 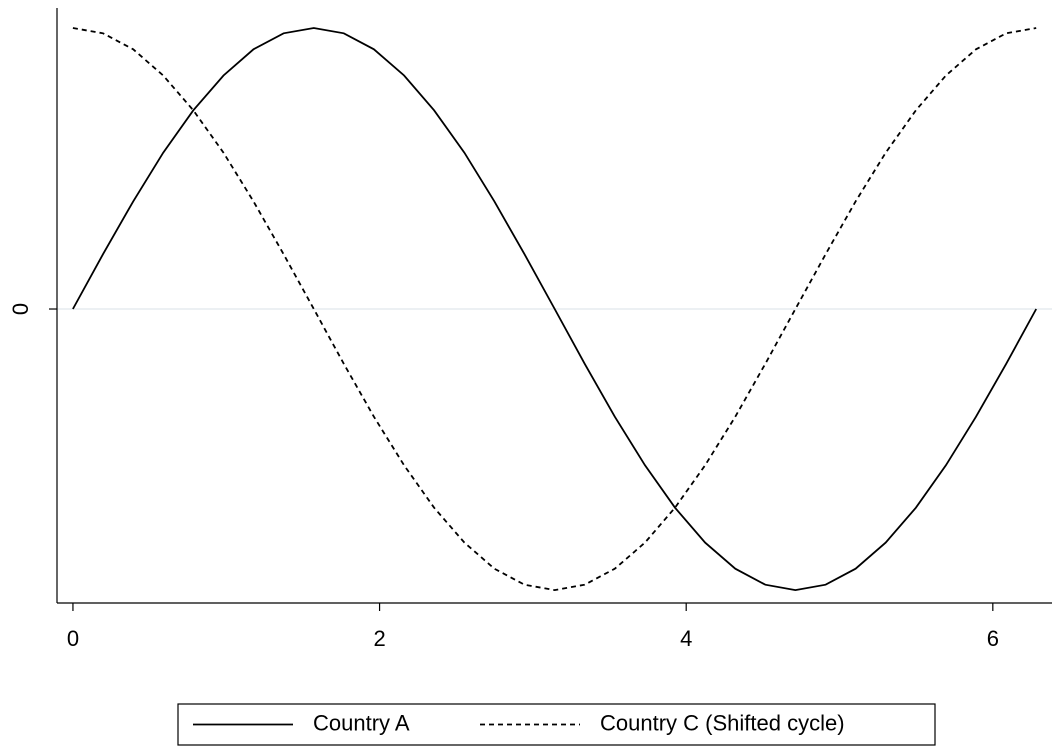 What do you see at coordinates (20, 309) in the screenshot?
I see `y-tick-label: 0` at bounding box center [20, 309].